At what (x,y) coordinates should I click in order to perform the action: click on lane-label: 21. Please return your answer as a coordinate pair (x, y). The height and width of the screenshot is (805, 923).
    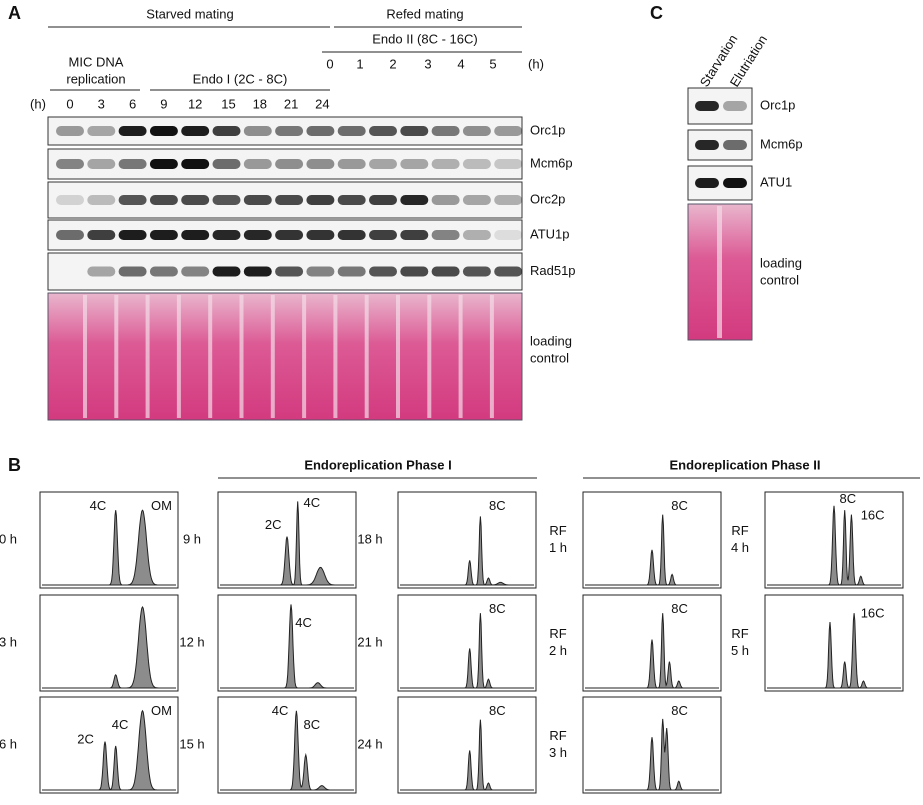
    Looking at the image, I should click on (291, 103).